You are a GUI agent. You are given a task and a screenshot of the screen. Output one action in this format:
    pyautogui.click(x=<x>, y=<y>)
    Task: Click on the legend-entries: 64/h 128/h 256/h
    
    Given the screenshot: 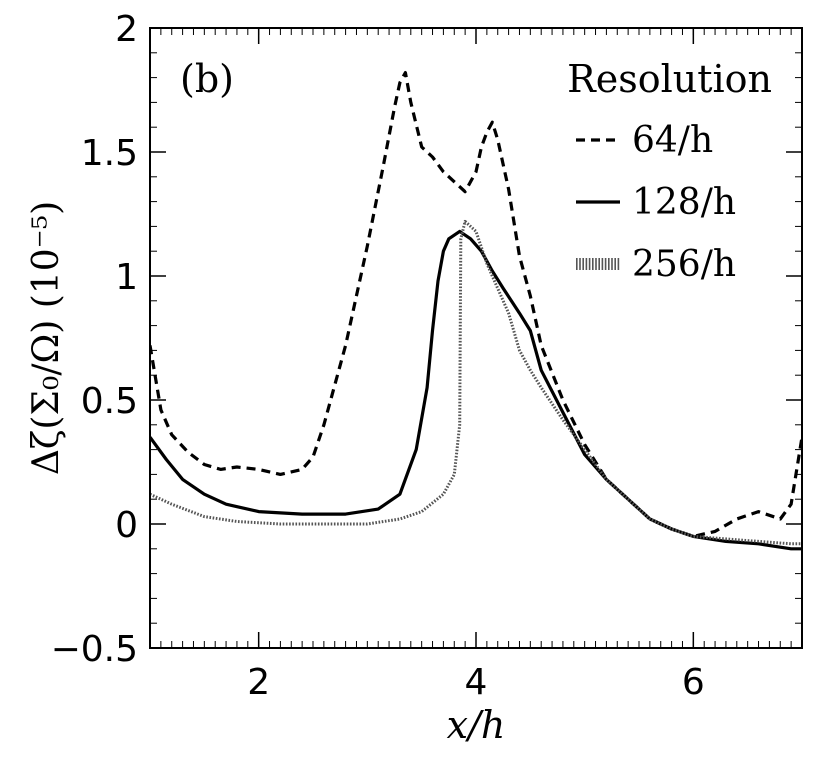 What is the action you would take?
    pyautogui.click(x=656, y=202)
    